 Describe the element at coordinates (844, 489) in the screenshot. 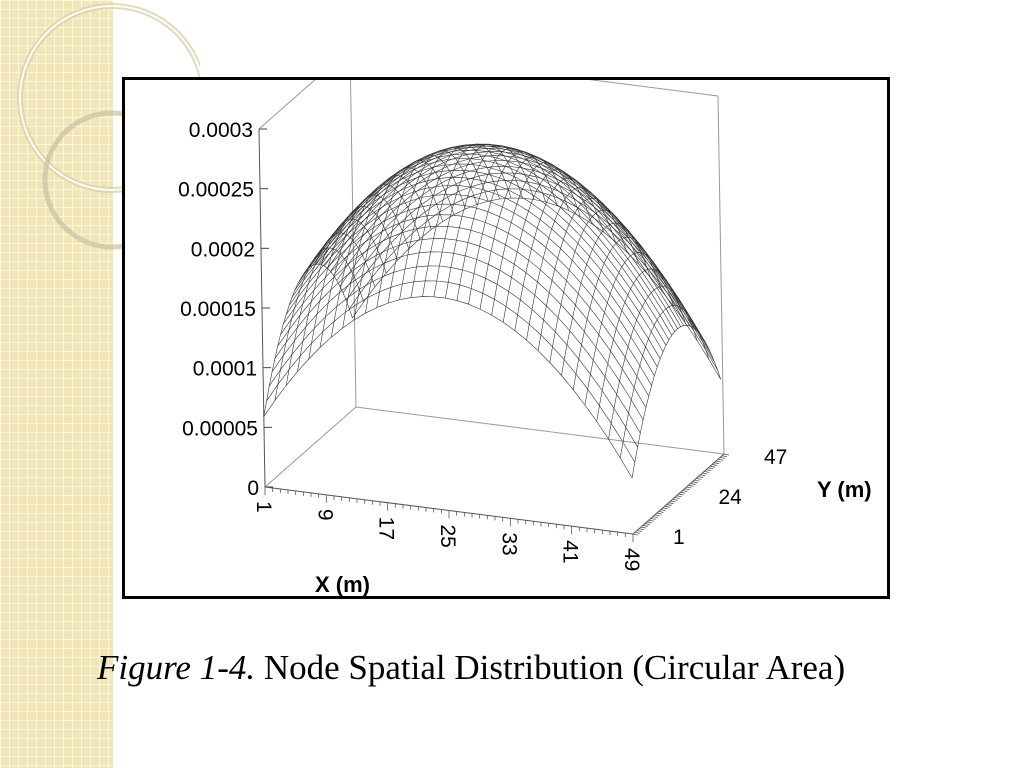

I see `y-axis-title: Y (m)` at that location.